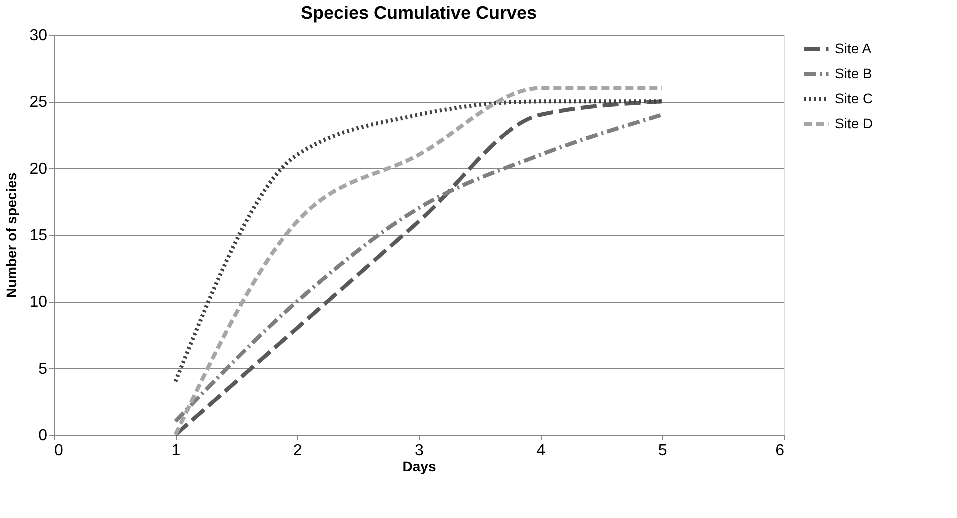 The width and height of the screenshot is (957, 518). What do you see at coordinates (39, 236) in the screenshot?
I see `y-tick-label: 15` at bounding box center [39, 236].